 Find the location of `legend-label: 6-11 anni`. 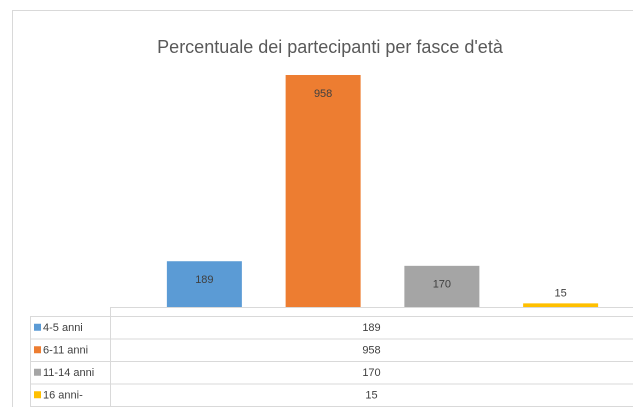

legend-label: 6-11 anni is located at coordinates (65, 351).